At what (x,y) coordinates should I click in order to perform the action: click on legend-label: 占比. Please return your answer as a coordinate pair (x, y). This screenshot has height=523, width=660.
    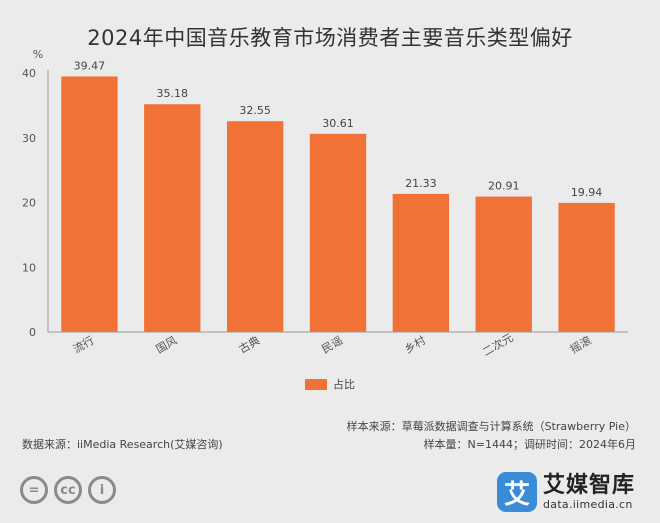
    Looking at the image, I should click on (344, 384).